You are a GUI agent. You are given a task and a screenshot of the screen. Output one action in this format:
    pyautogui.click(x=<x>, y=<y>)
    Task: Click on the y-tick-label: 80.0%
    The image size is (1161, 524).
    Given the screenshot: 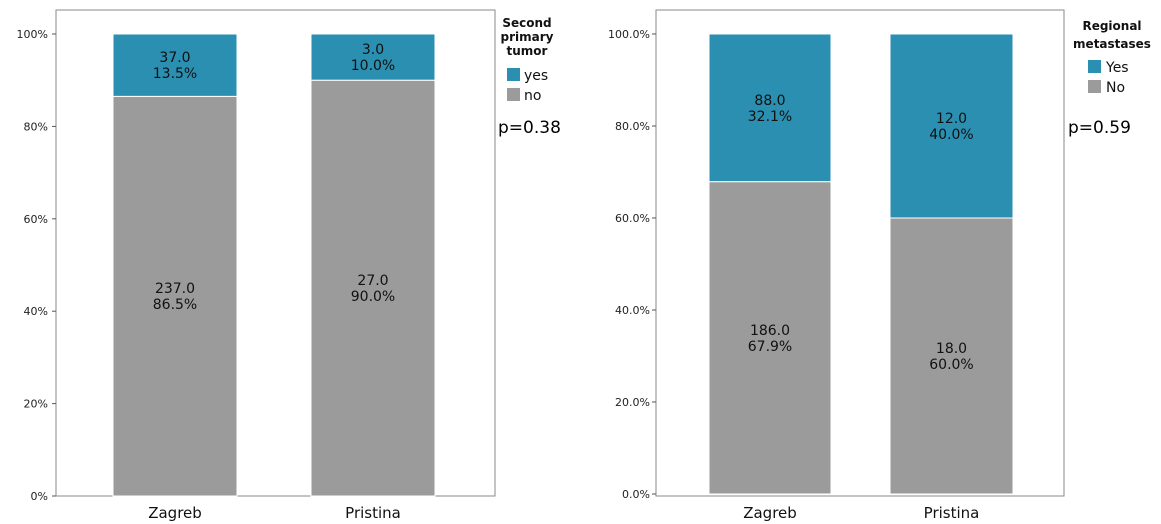 What is the action you would take?
    pyautogui.click(x=632, y=126)
    